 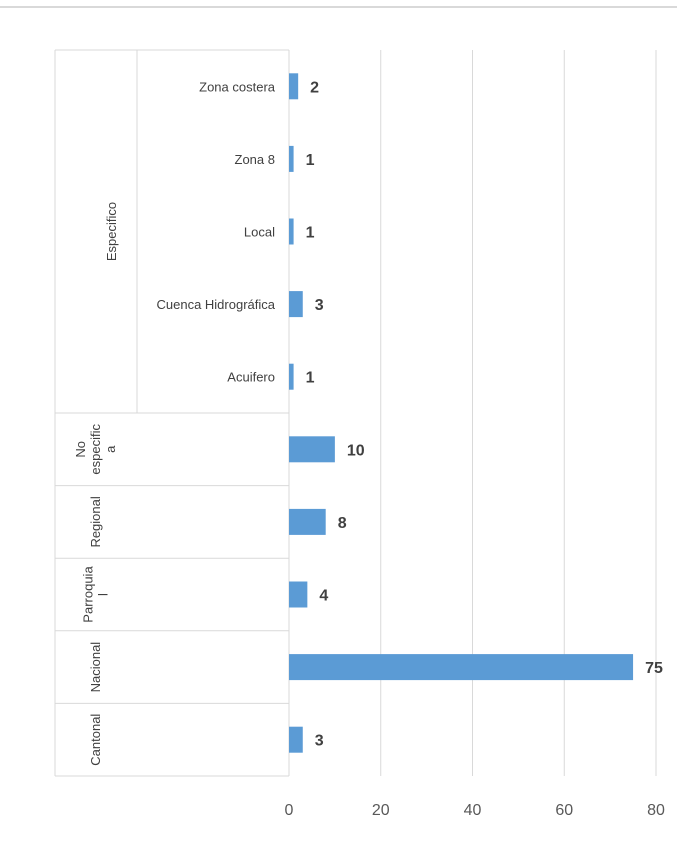 I want to click on group-label-parroquial: Parroquial, so click(x=96, y=594).